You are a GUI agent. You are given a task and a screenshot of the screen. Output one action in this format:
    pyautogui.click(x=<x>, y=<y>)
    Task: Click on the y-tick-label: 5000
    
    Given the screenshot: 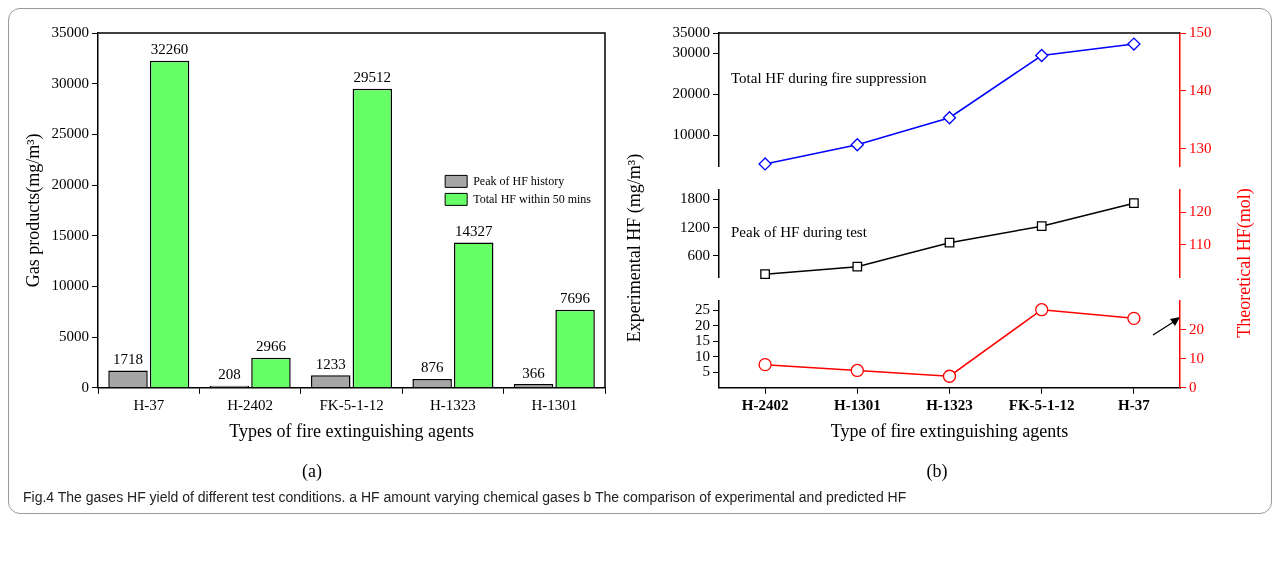 What is the action you would take?
    pyautogui.click(x=74, y=336)
    